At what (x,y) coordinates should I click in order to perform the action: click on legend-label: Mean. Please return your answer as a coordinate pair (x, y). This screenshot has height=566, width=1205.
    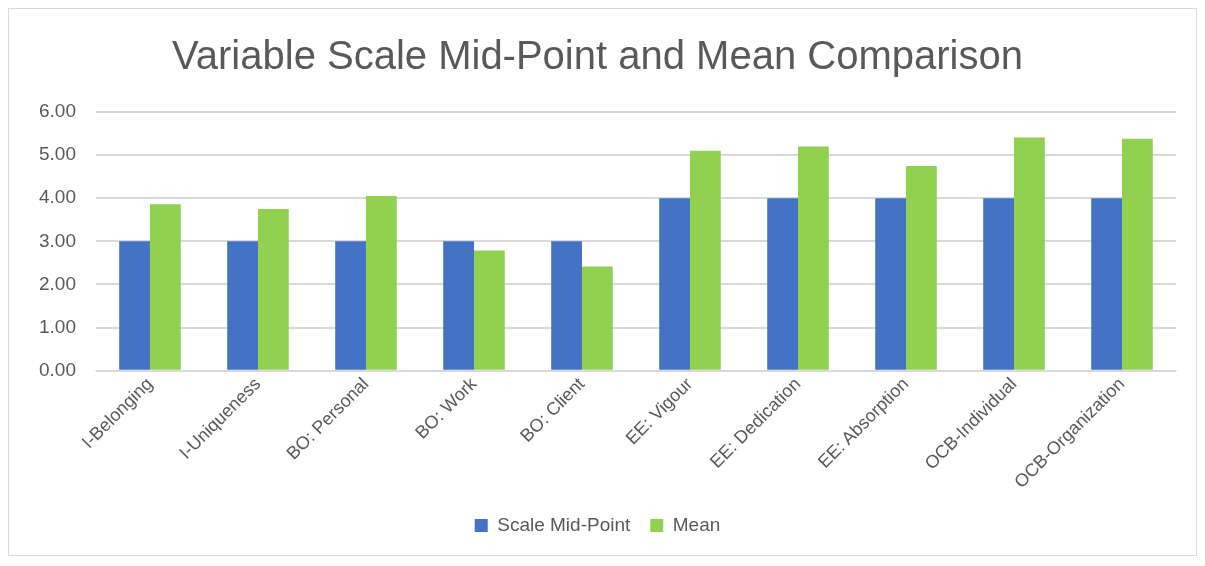
    Looking at the image, I should click on (696, 524).